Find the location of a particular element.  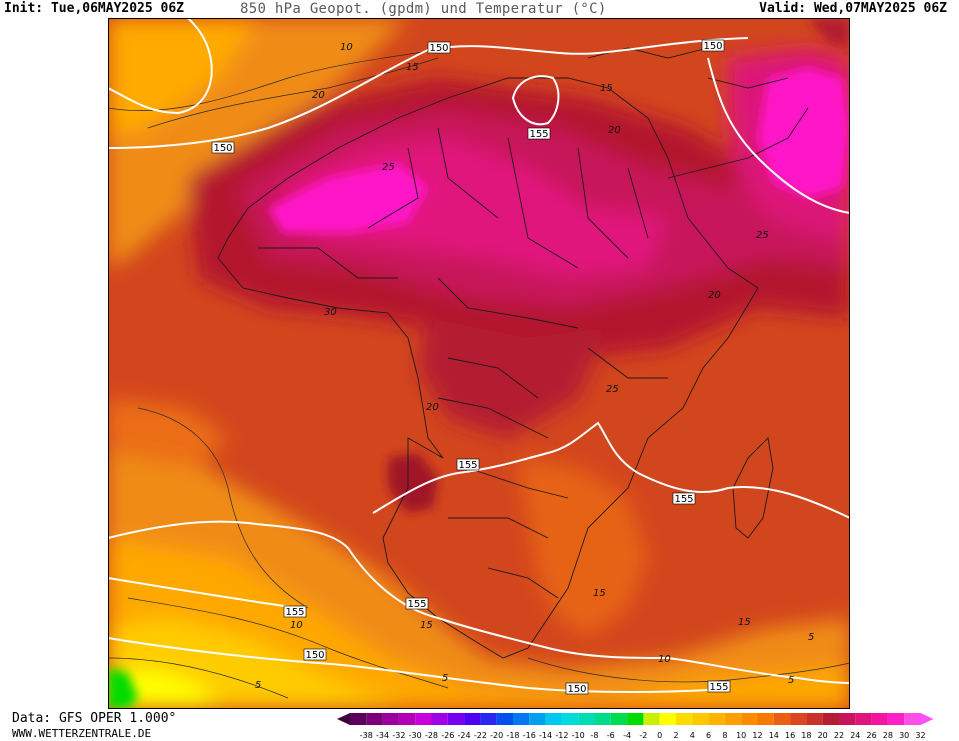

legend-tick-label: 32 is located at coordinates (920, 735).